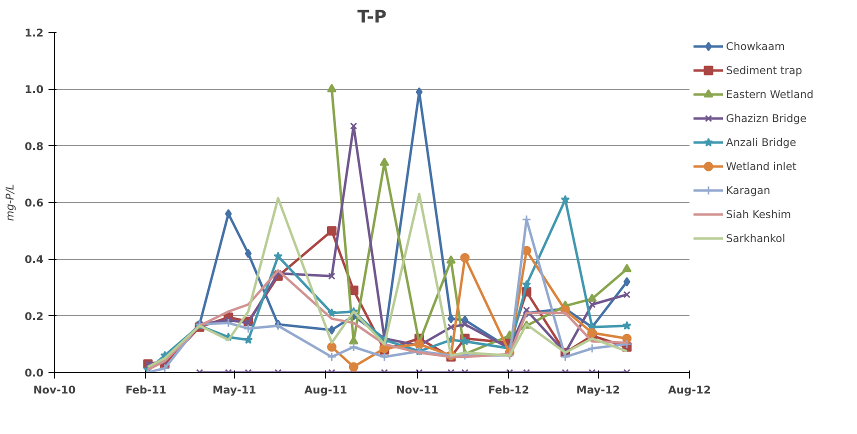 Image resolution: width=857 pixels, height=434 pixels. What do you see at coordinates (54, 390) in the screenshot?
I see `x-tick-label: Nov-10` at bounding box center [54, 390].